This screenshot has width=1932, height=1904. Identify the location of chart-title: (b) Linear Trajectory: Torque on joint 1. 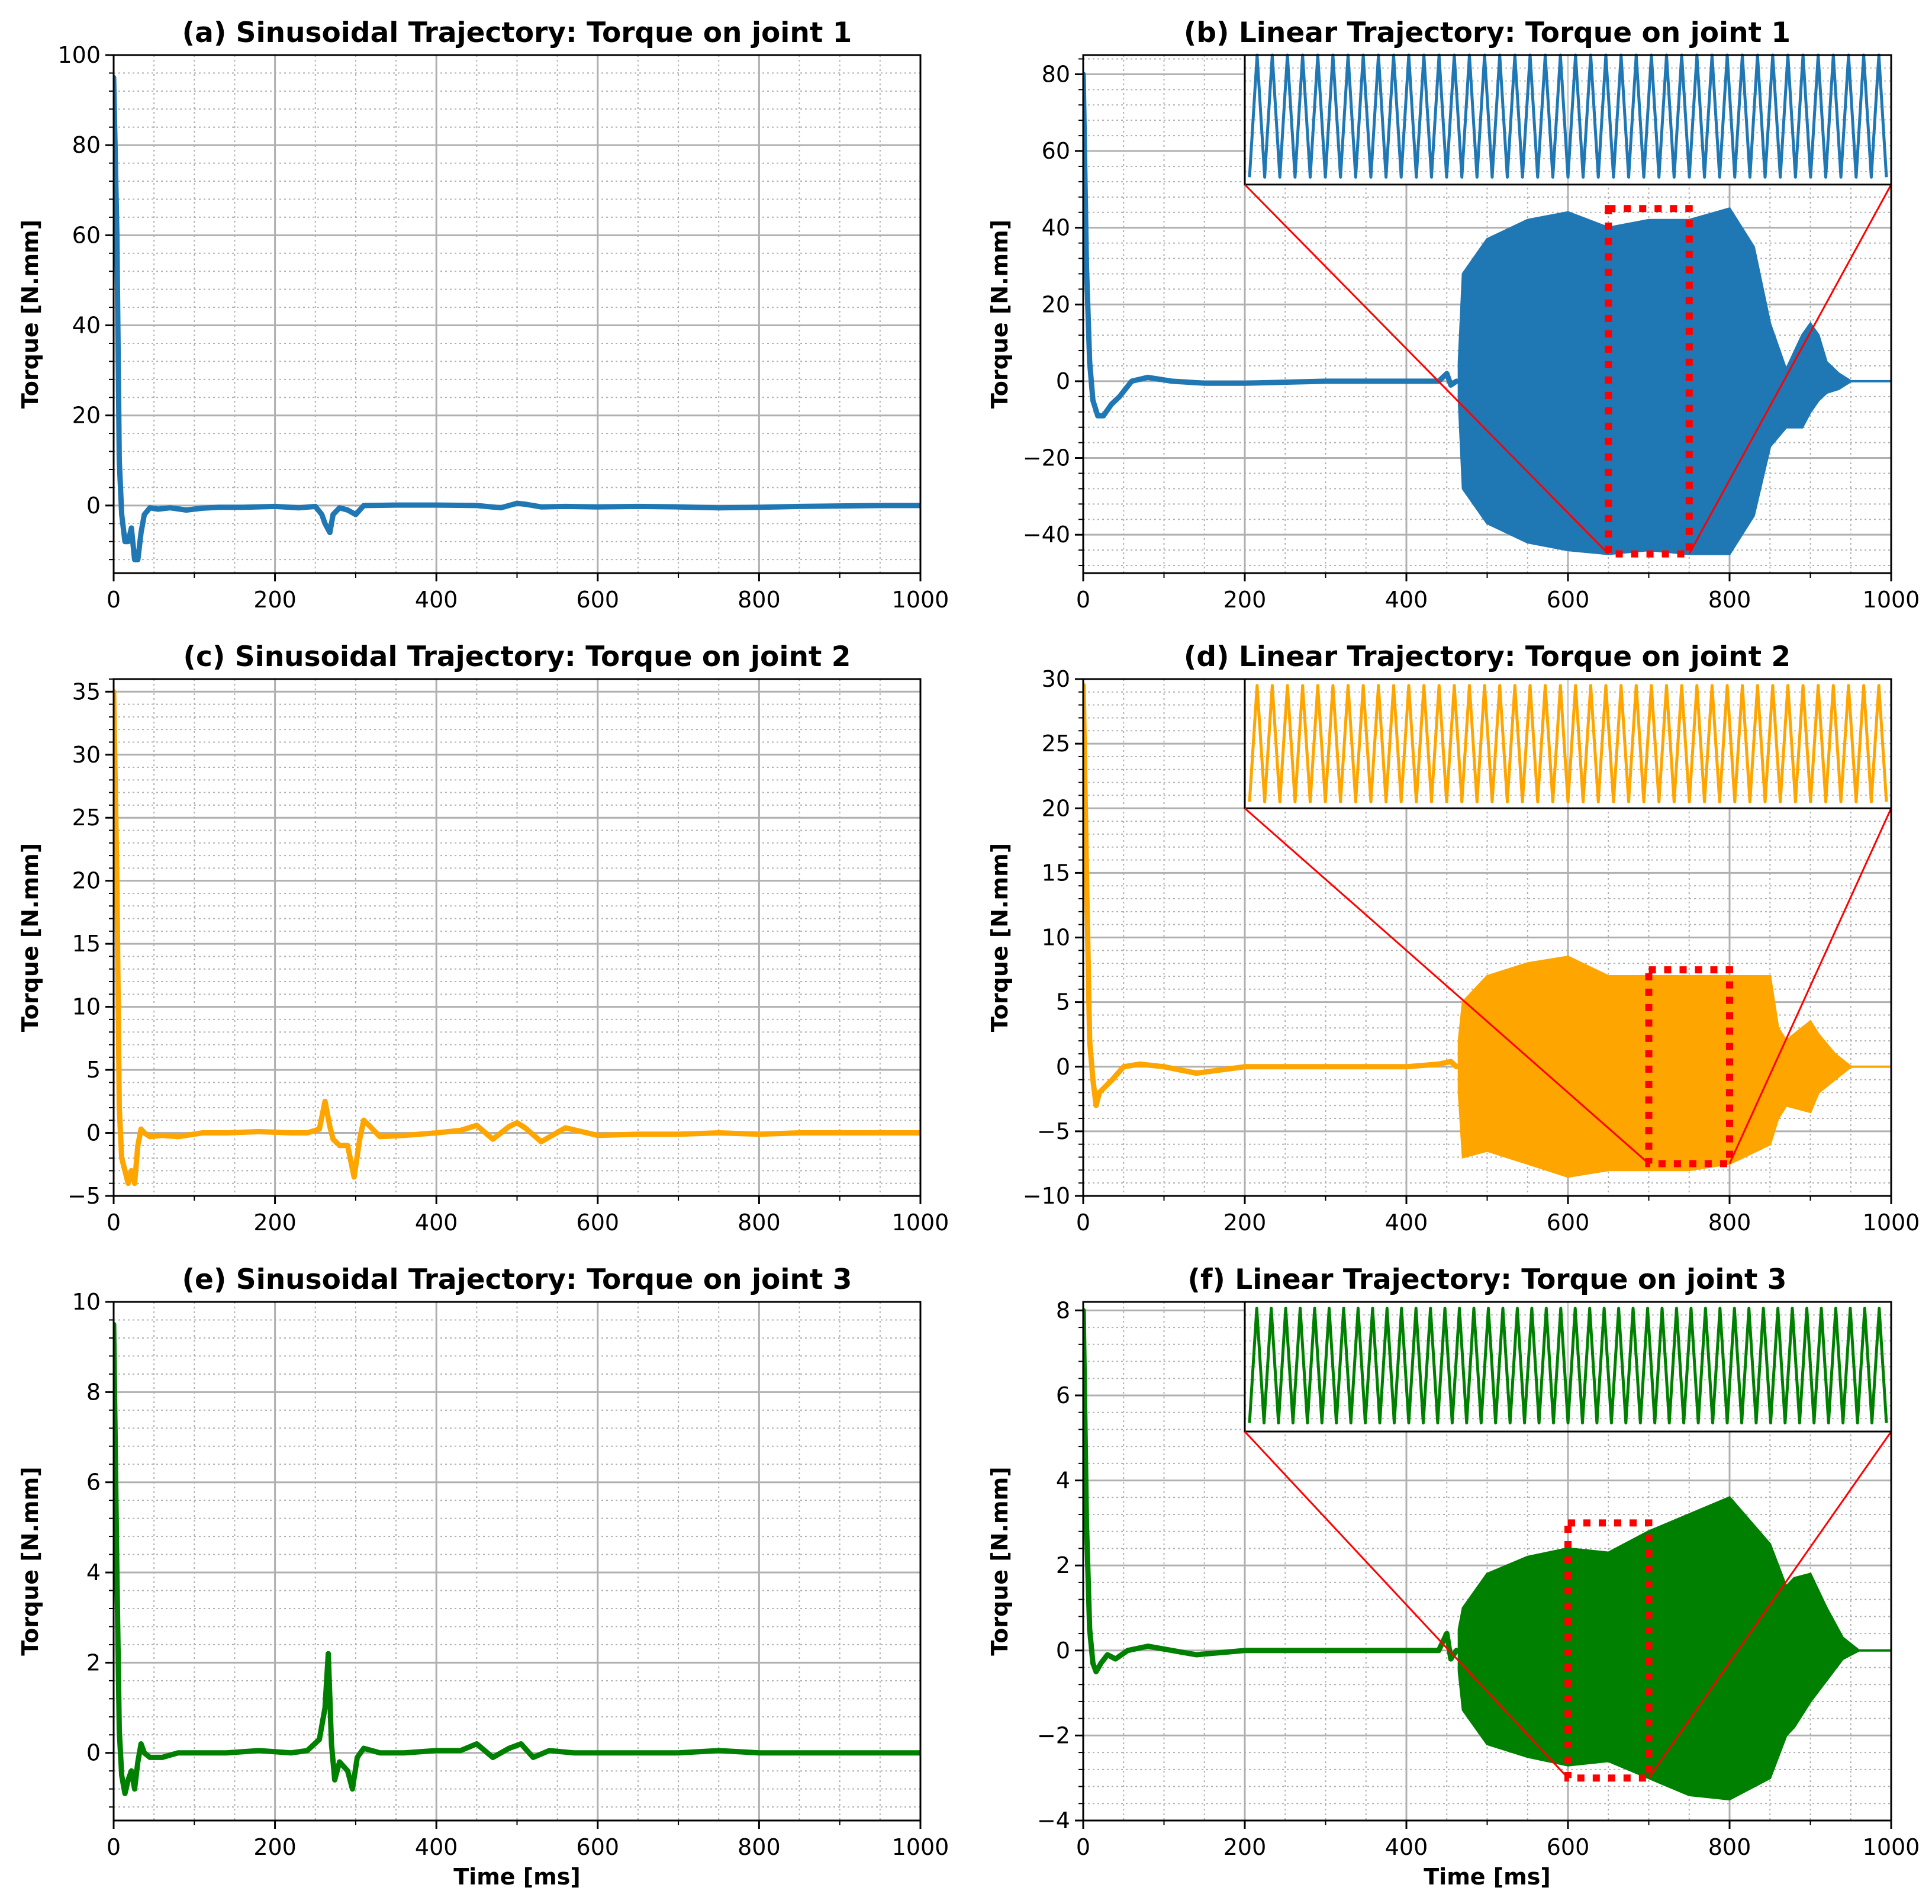
(1487, 33).